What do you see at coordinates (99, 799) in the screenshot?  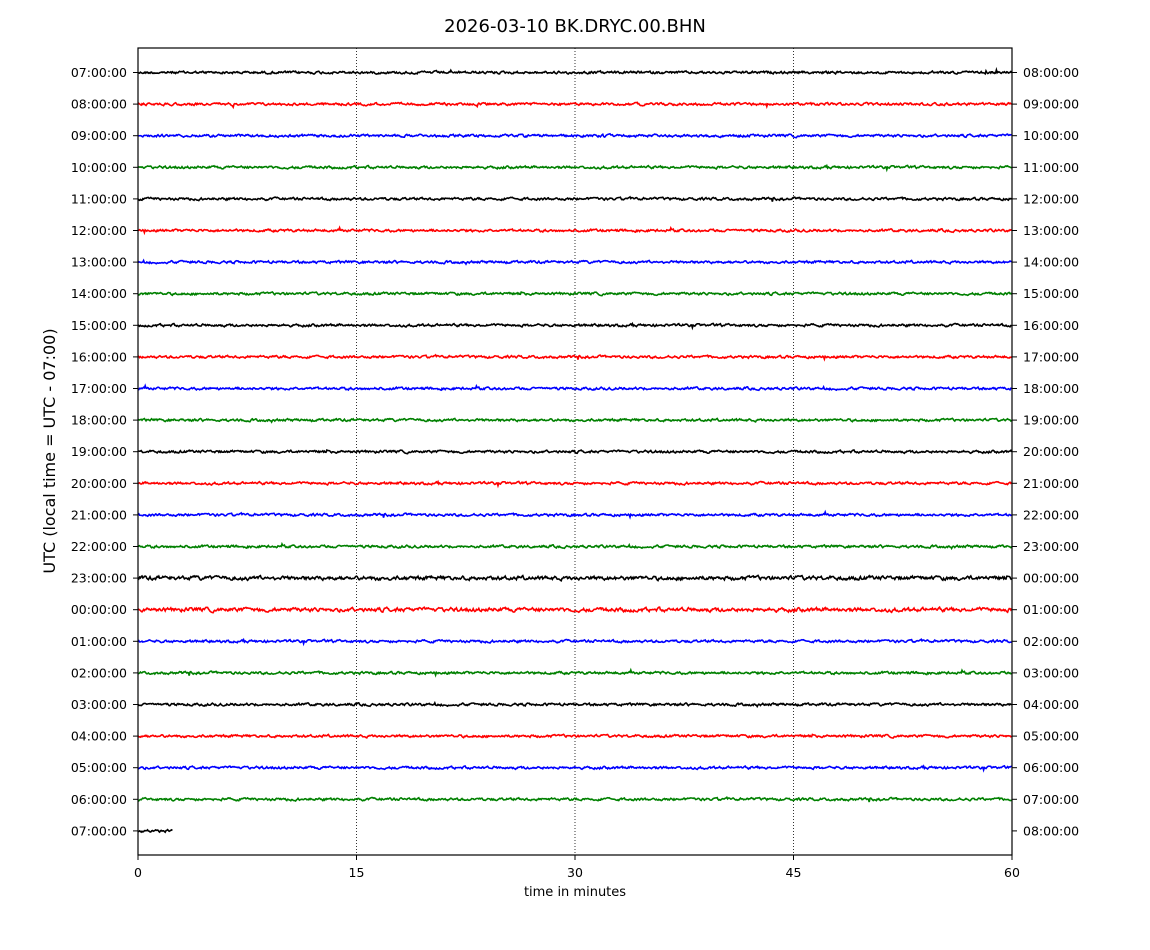 I see `y-tick-label-left: 06:00:00` at bounding box center [99, 799].